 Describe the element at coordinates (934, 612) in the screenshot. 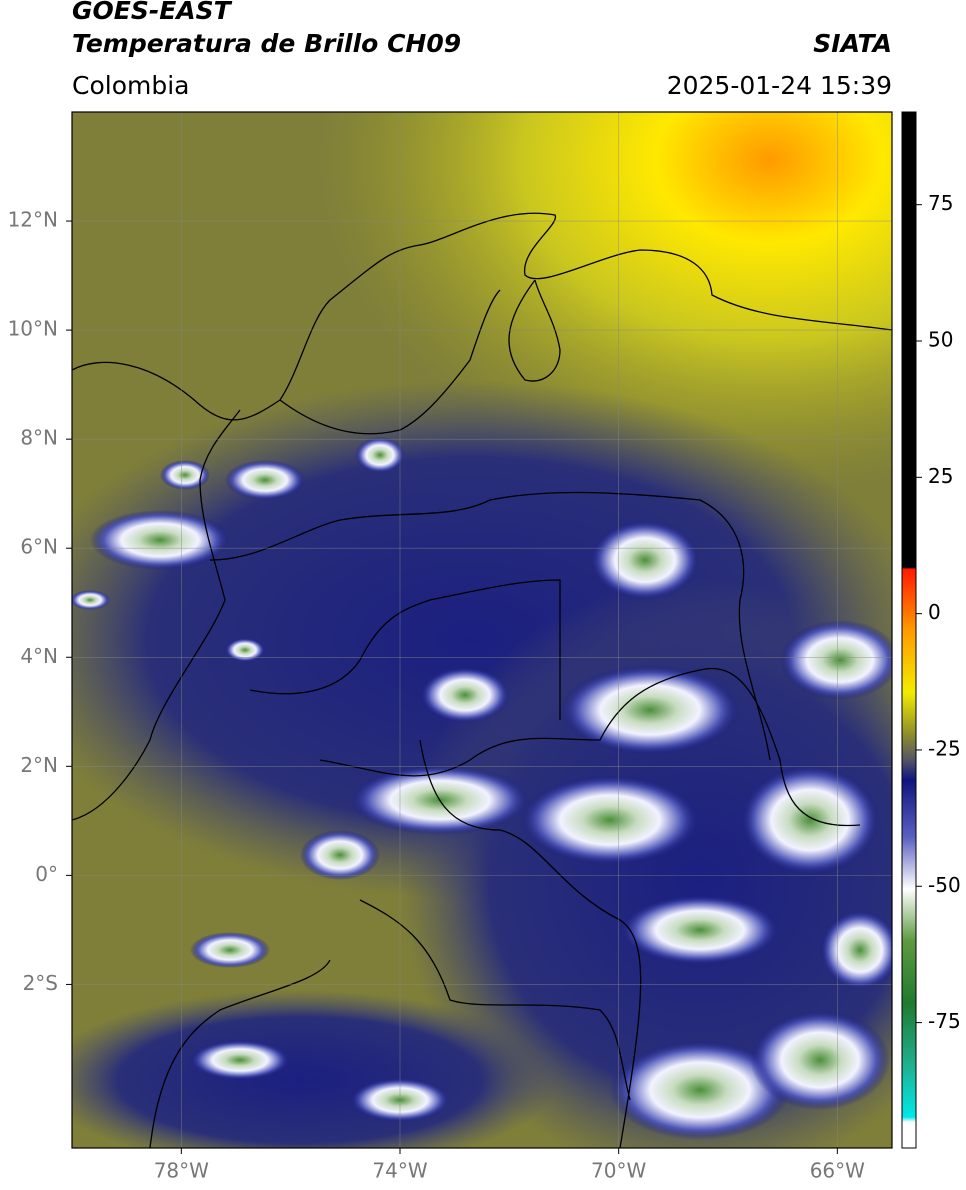

I see `colorbar-tick-label: 0` at that location.